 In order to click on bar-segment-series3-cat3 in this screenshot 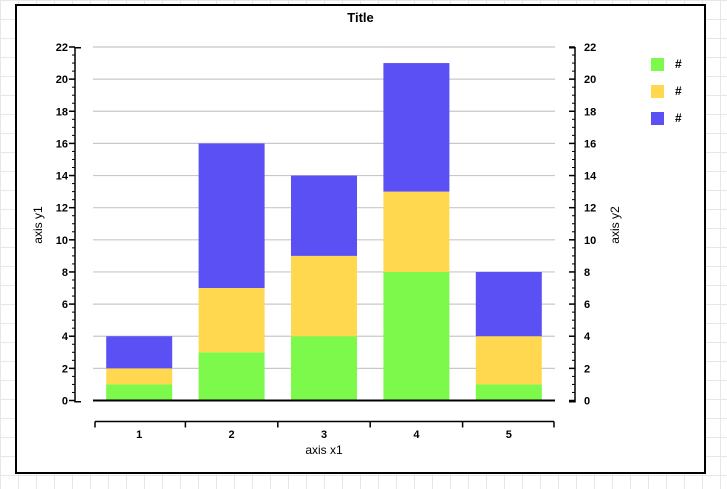, I will do `click(324, 215)`.